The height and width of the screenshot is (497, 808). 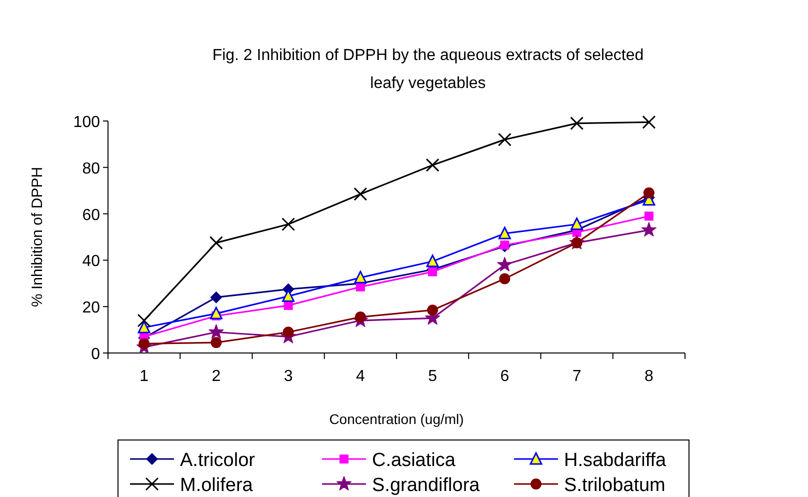 I want to click on legend-label: C.asiatica, so click(x=414, y=460).